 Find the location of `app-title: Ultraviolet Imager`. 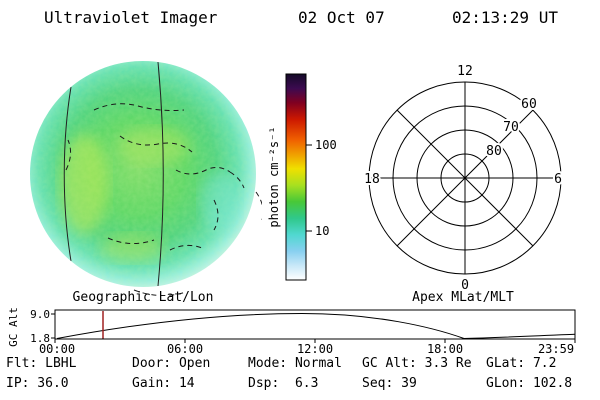

app-title: Ultraviolet Imager is located at coordinates (131, 17).